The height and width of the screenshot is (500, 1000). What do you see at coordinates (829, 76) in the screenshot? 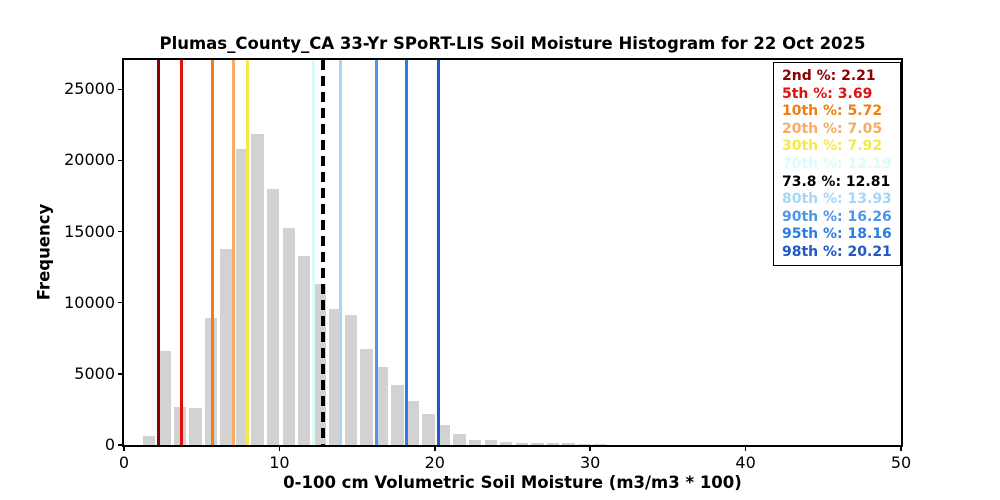
I see `legend-entry: 2nd %: 2.21` at bounding box center [829, 76].